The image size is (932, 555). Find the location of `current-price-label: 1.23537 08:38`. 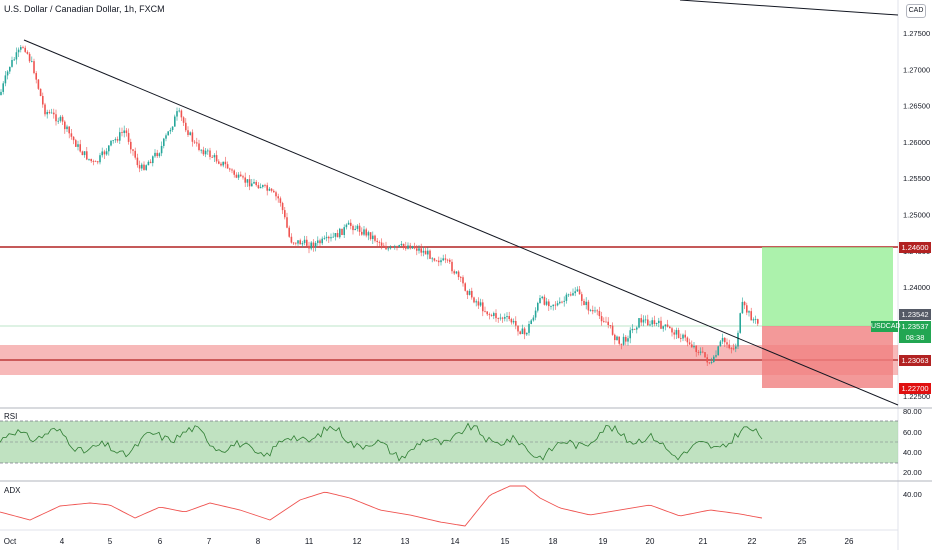

current-price-label: 1.23537 08:38 is located at coordinates (915, 332).